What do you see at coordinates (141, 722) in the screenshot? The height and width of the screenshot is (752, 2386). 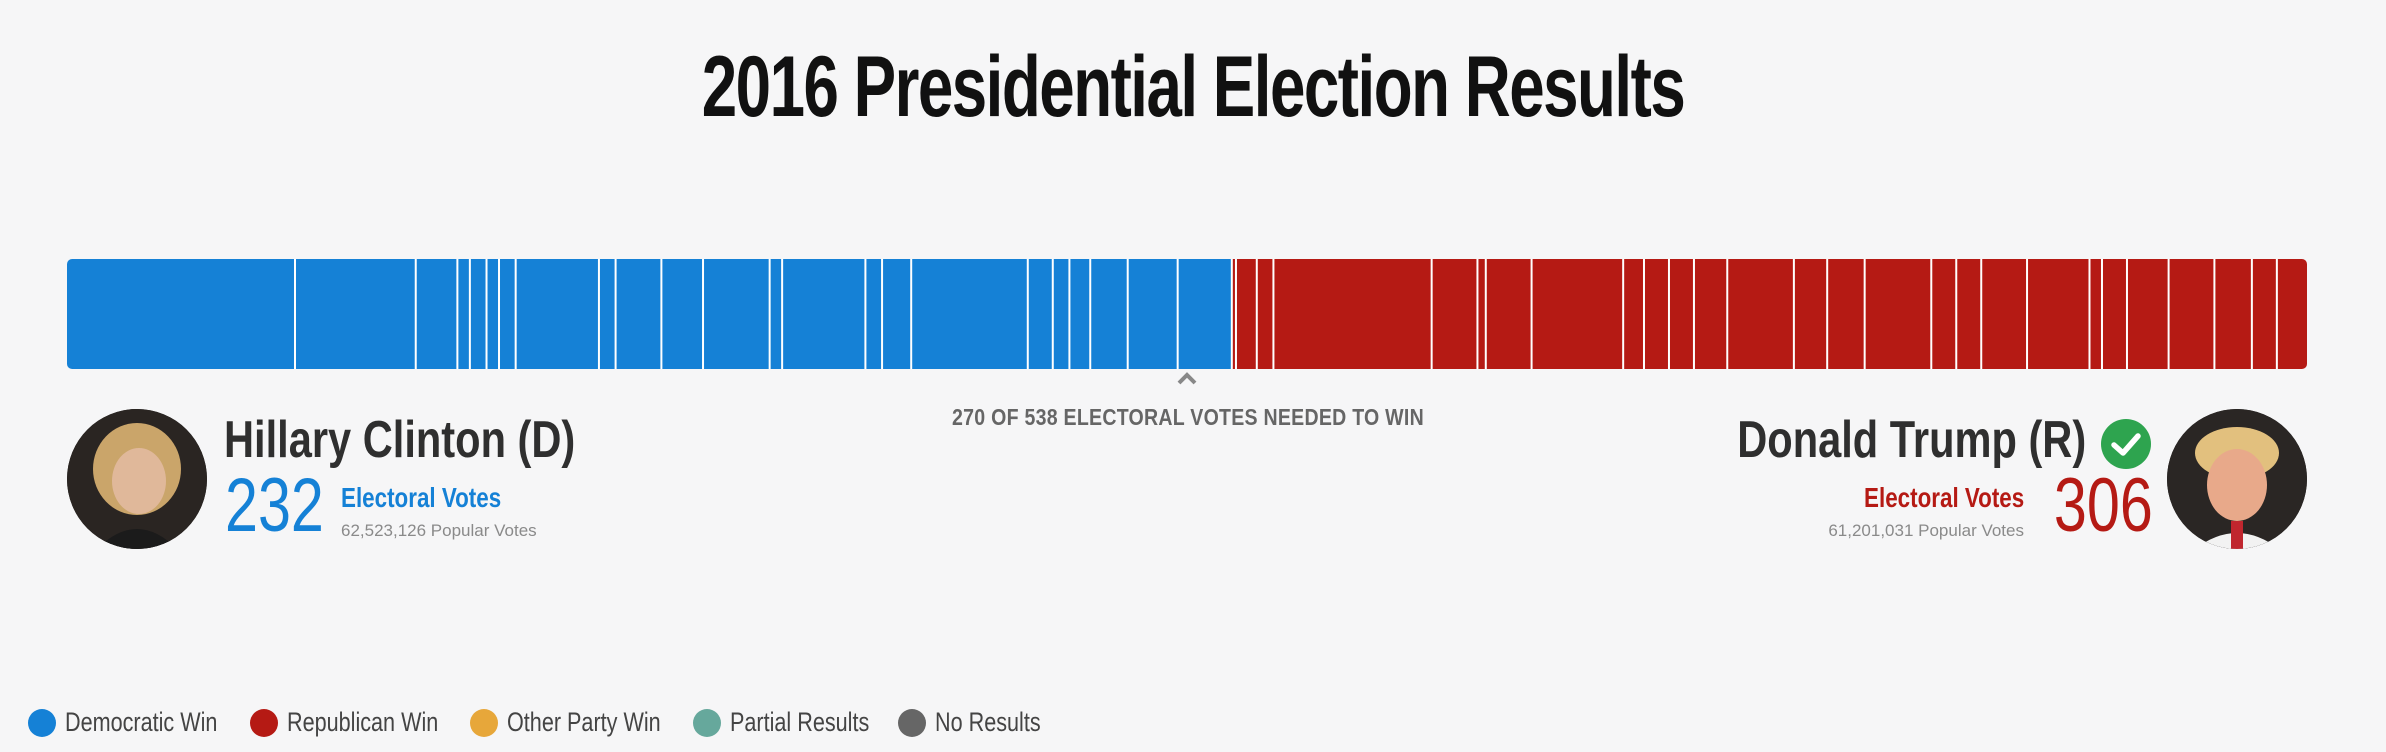 I see `legend-label: Democratic Win` at bounding box center [141, 722].